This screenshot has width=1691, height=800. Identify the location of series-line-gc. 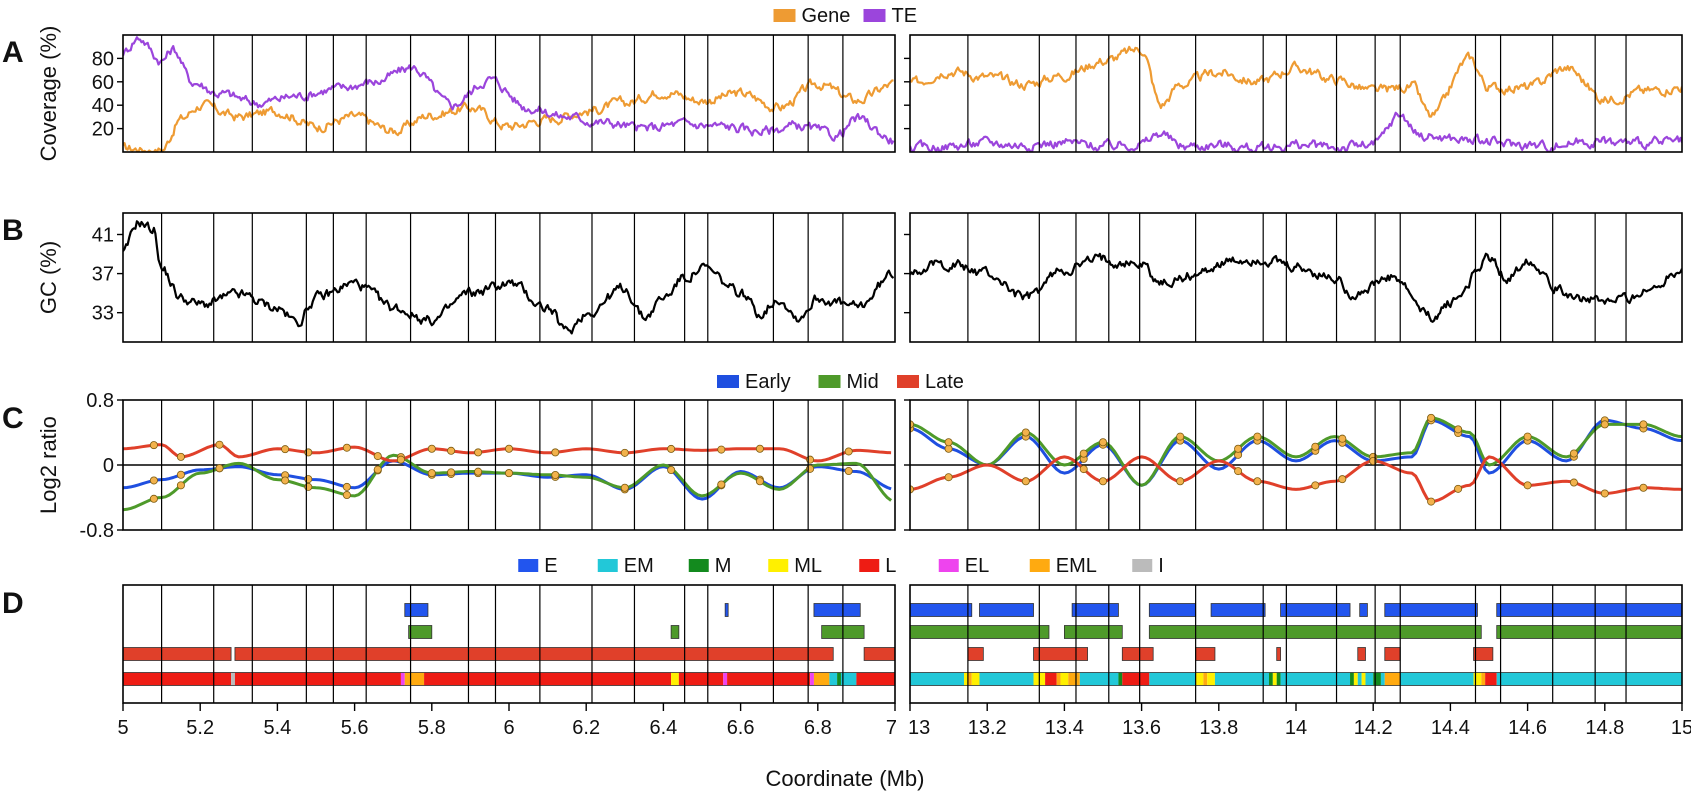
(902, 277).